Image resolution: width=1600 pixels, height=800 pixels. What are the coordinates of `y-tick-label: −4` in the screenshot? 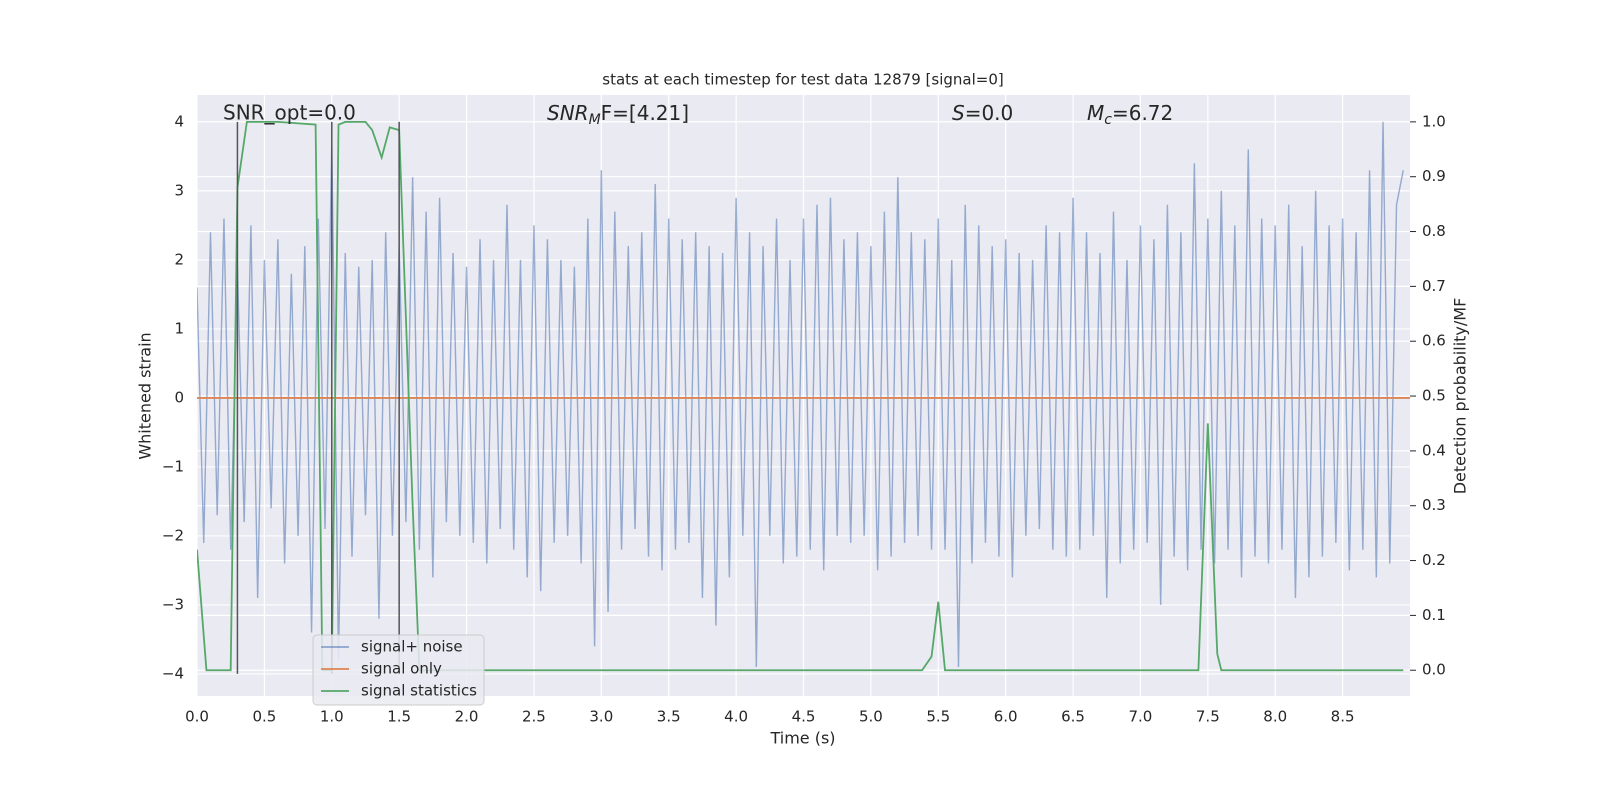 It's located at (173, 673).